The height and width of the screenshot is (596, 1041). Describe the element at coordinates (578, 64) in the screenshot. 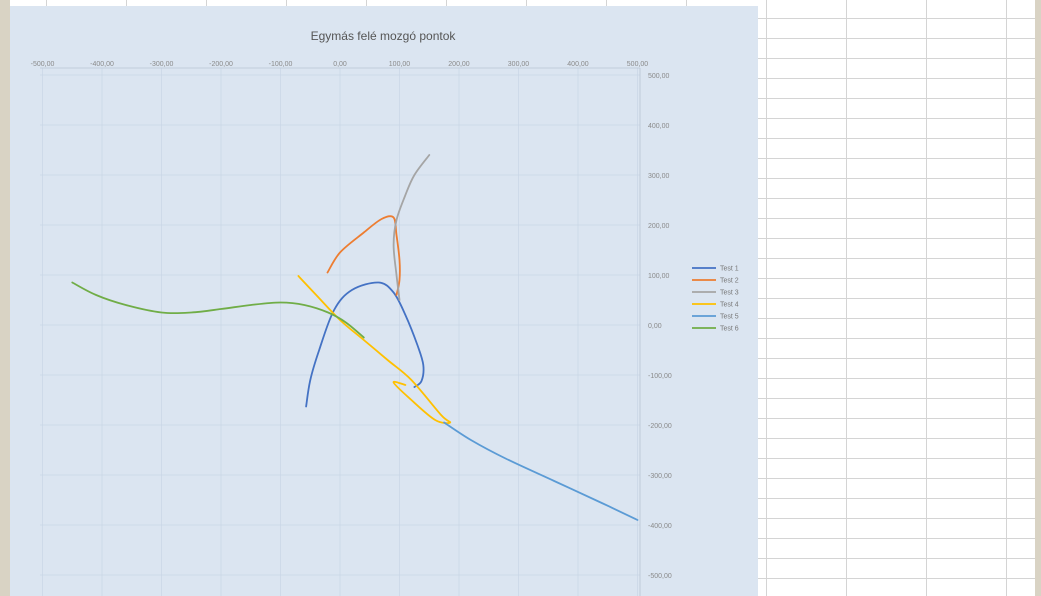

I see `x-tick-label: 400,00` at that location.